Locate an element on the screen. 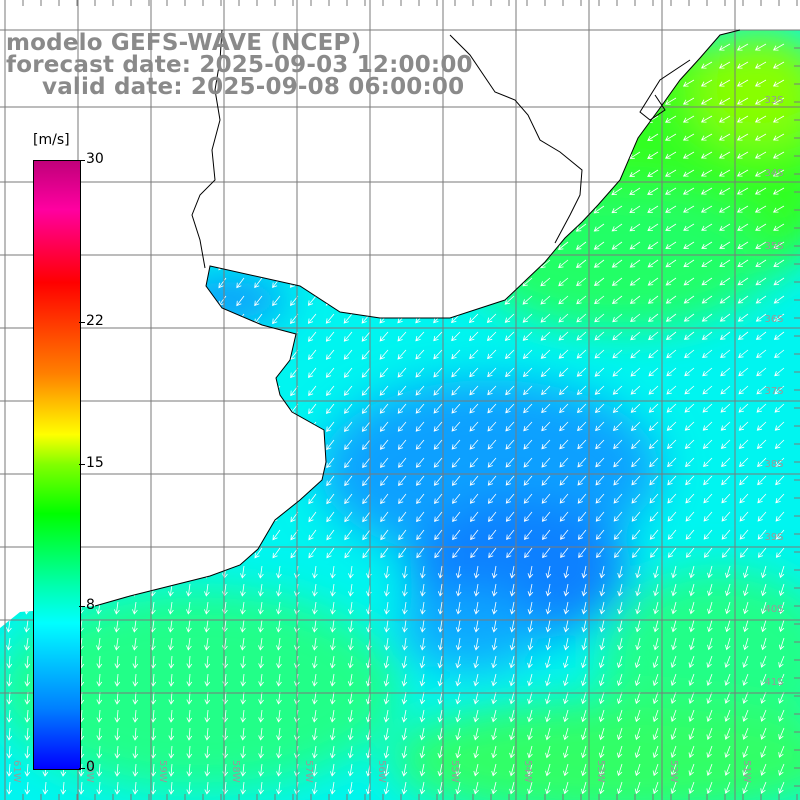  lagoon-coast is located at coordinates (665, 90).